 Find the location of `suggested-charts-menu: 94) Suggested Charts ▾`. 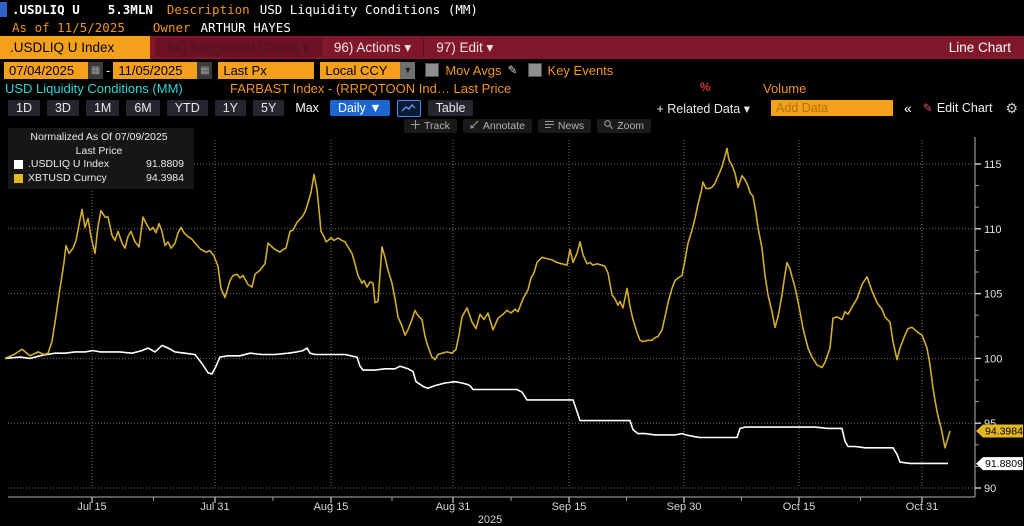

suggested-charts-menu: 94) Suggested Charts ▾ is located at coordinates (238, 47).